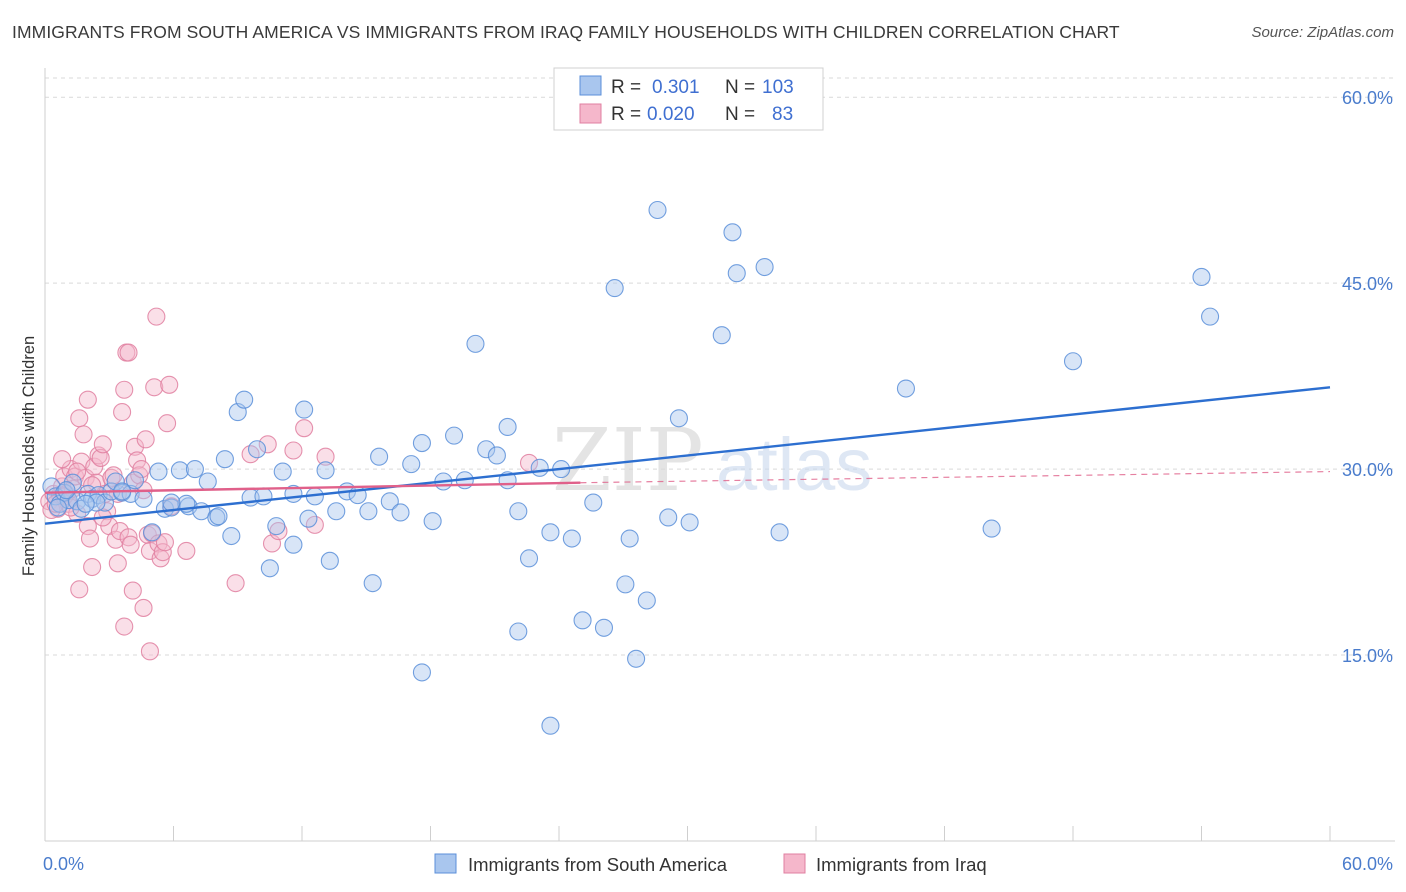  I want to click on stats-legend-swatch-pink, so click(590, 113).